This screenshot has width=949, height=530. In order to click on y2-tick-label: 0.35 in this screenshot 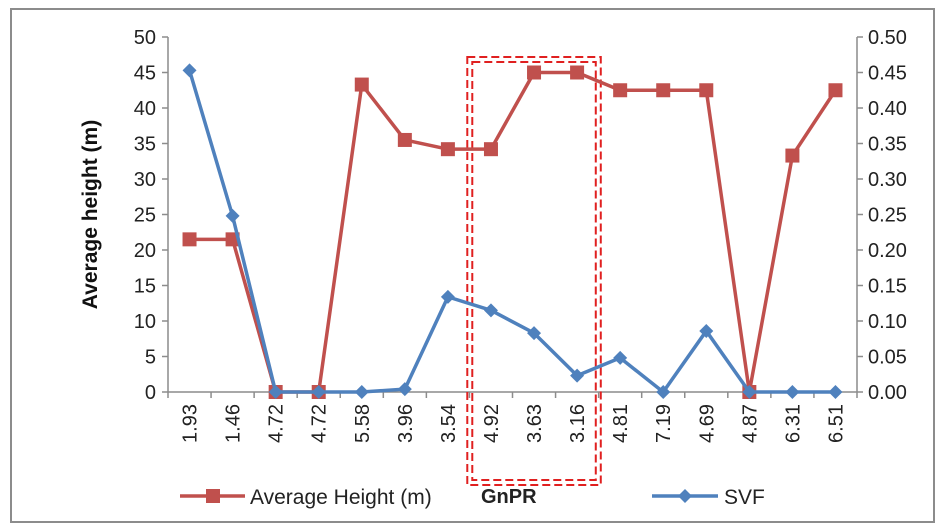, I will do `click(887, 145)`.